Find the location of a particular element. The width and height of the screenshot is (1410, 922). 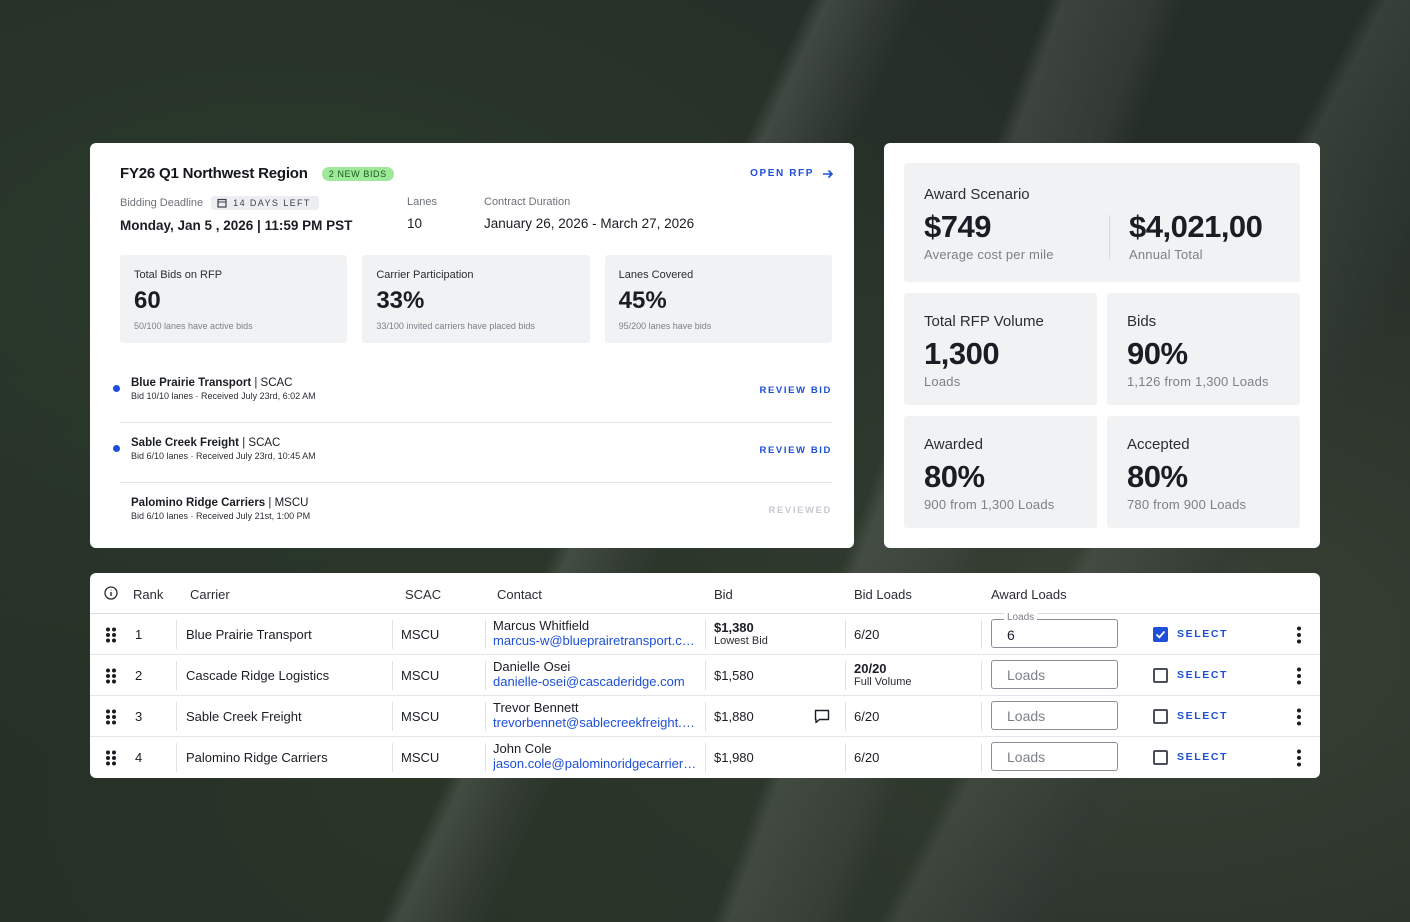

header-bid-loads: Bid Loads is located at coordinates (883, 594).